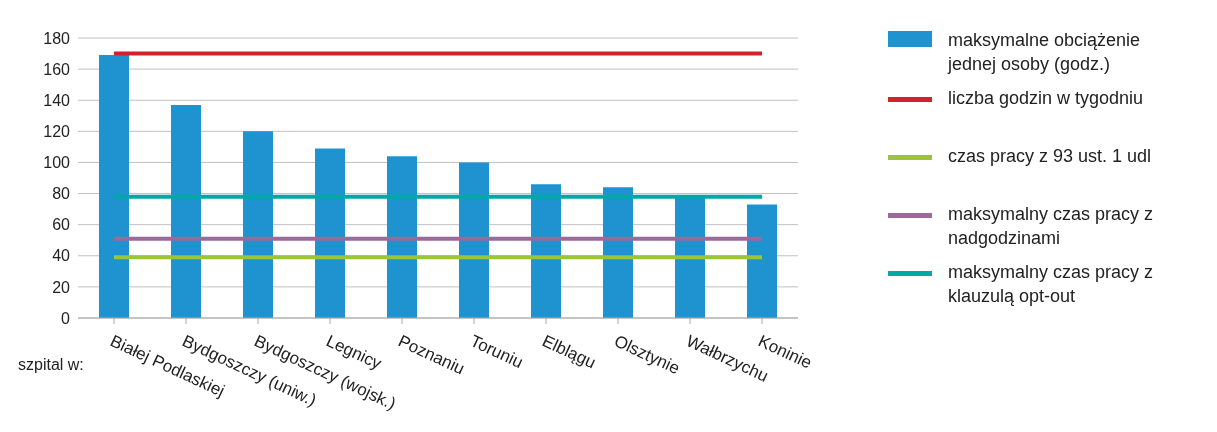  I want to click on y-tick-label: 0, so click(66, 318).